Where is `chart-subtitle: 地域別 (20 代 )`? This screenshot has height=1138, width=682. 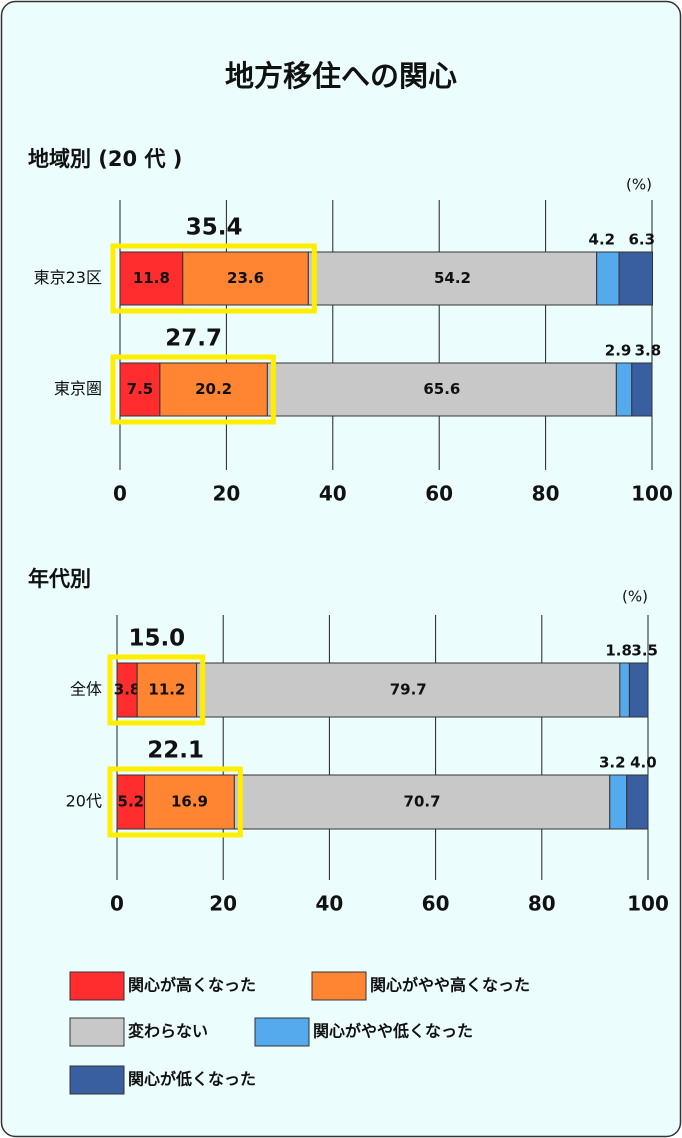 chart-subtitle: 地域別 (20 代 ) is located at coordinates (105, 159).